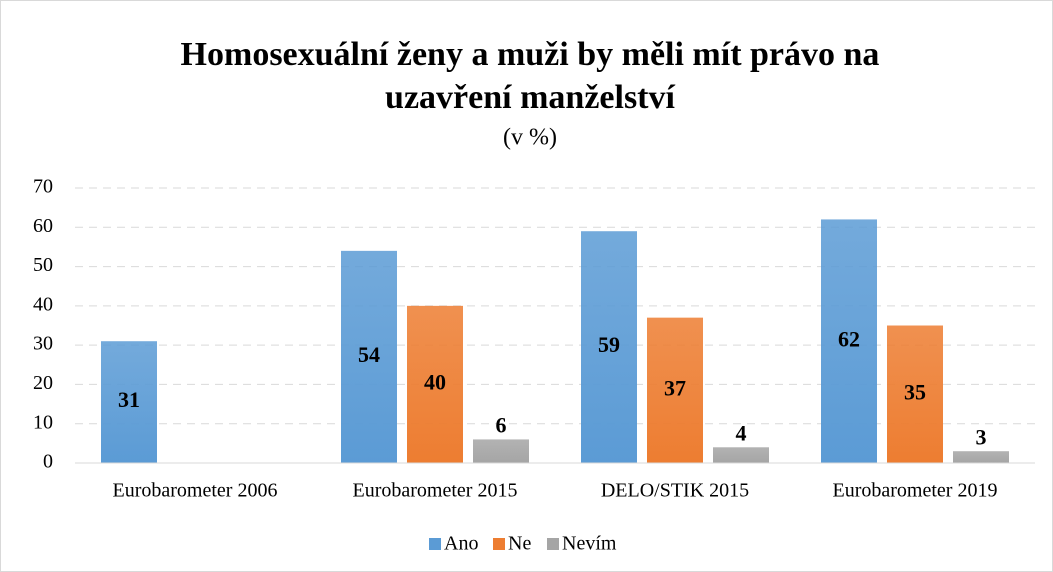  I want to click on chart-title: uzavření manželství, so click(530, 97).